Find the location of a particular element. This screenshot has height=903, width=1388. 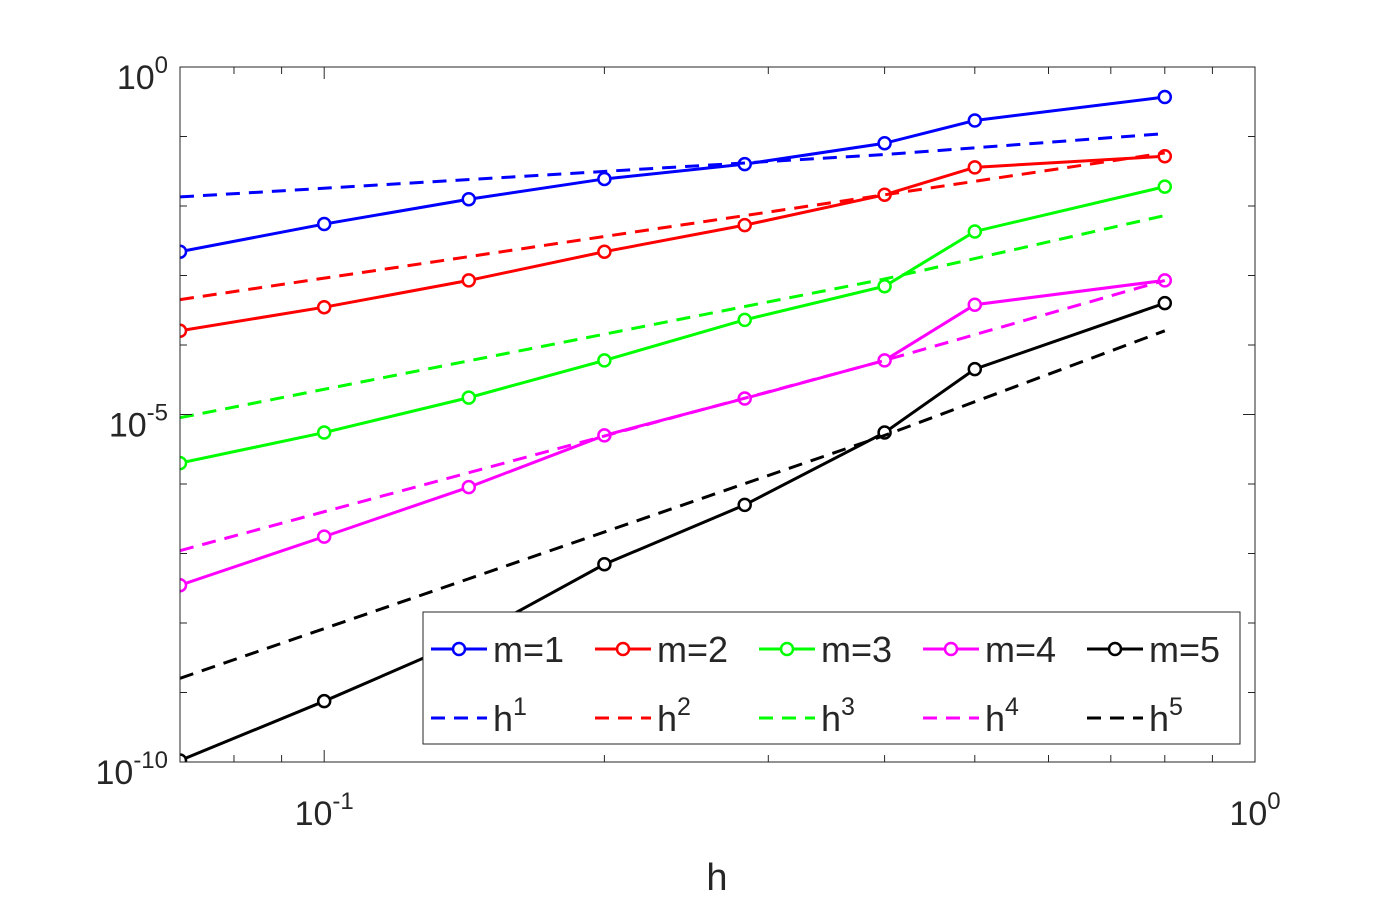

x-tick-label: 10⁰ is located at coordinates (1254, 810).